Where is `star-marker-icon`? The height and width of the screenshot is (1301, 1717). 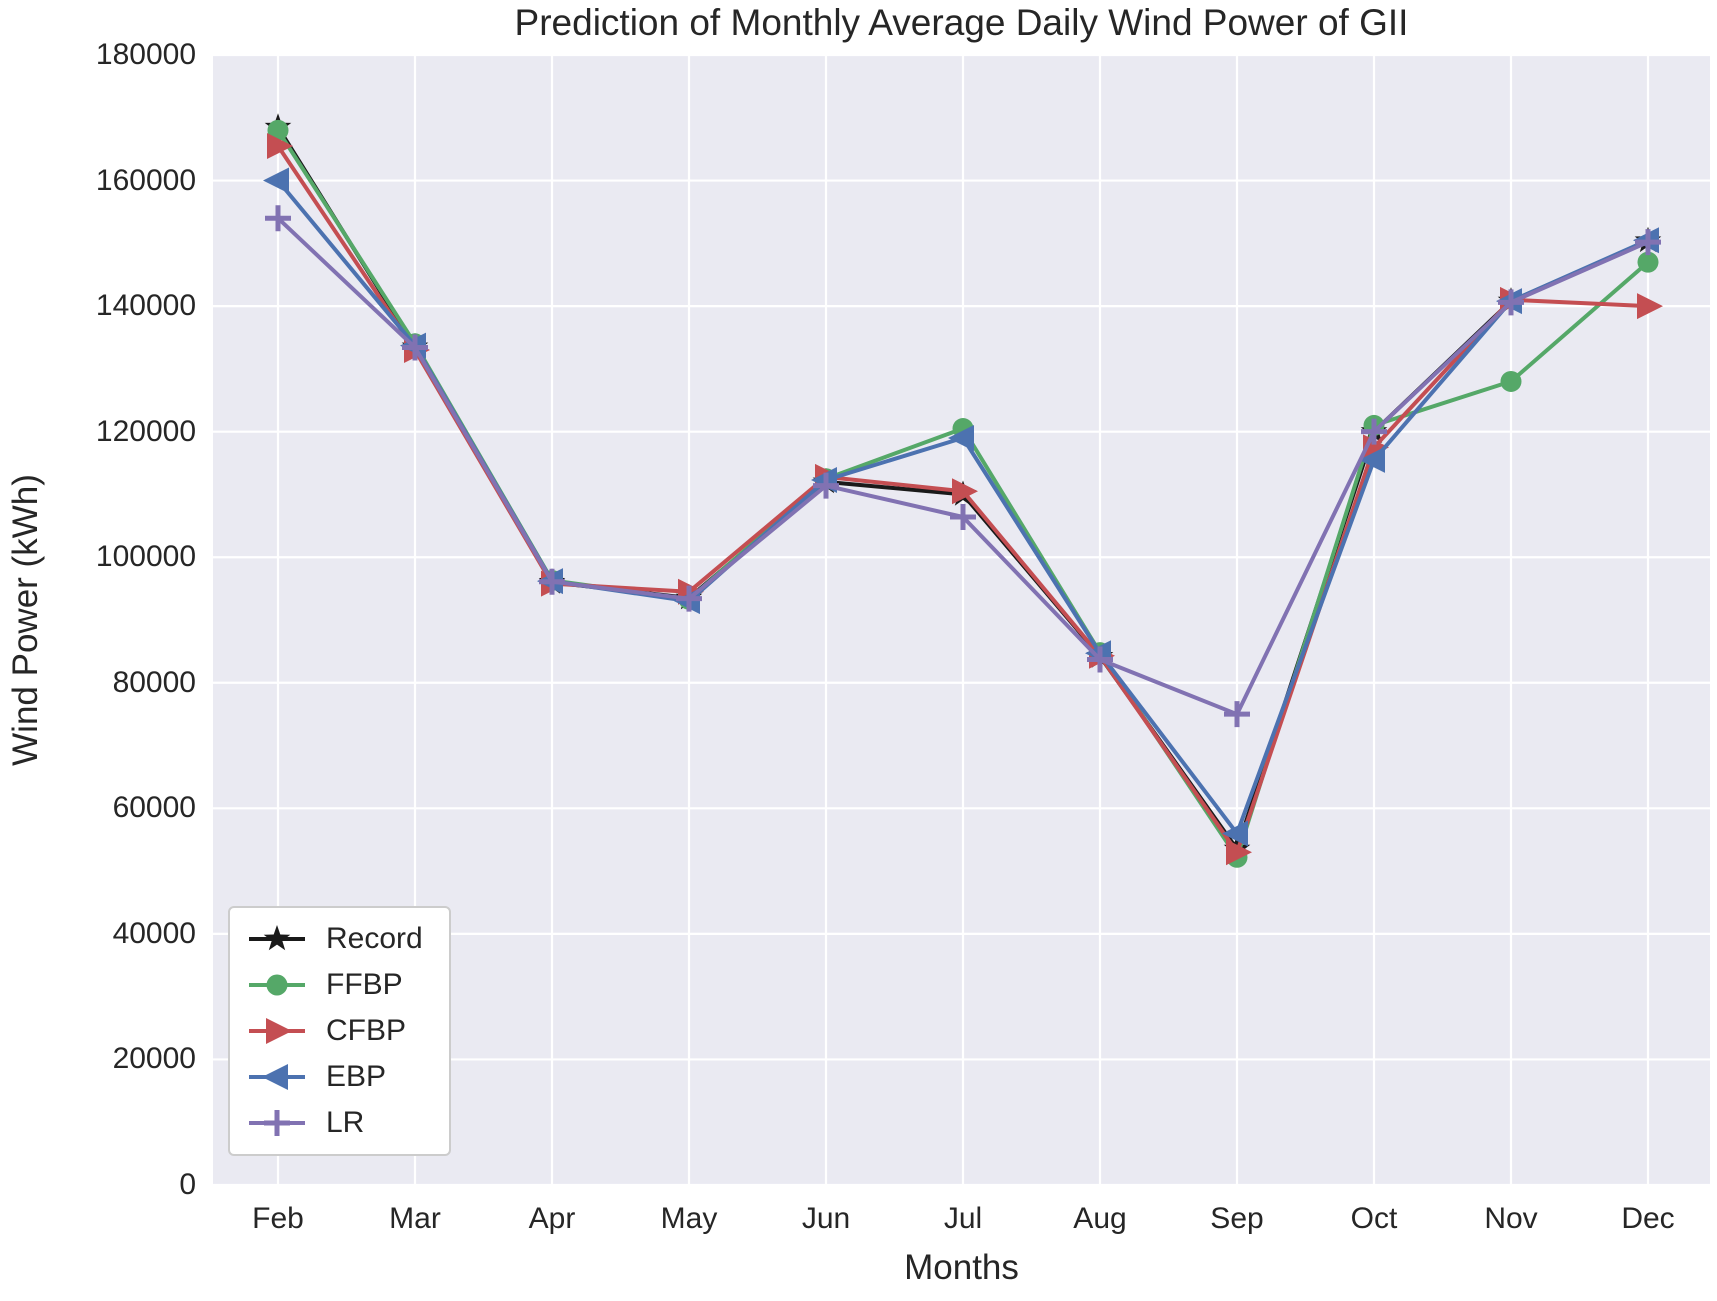 star-marker-icon is located at coordinates (277, 938).